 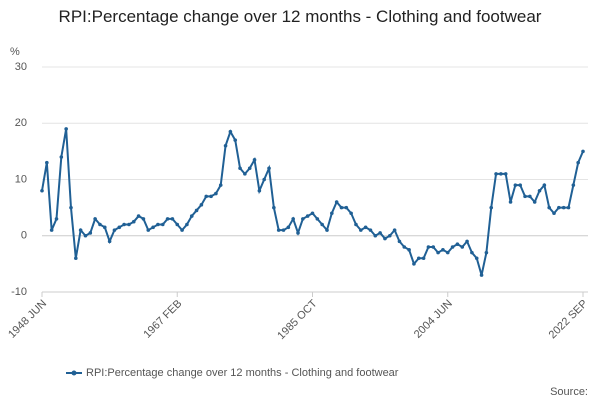 I want to click on y-tick-label: 10, so click(x=21, y=179).